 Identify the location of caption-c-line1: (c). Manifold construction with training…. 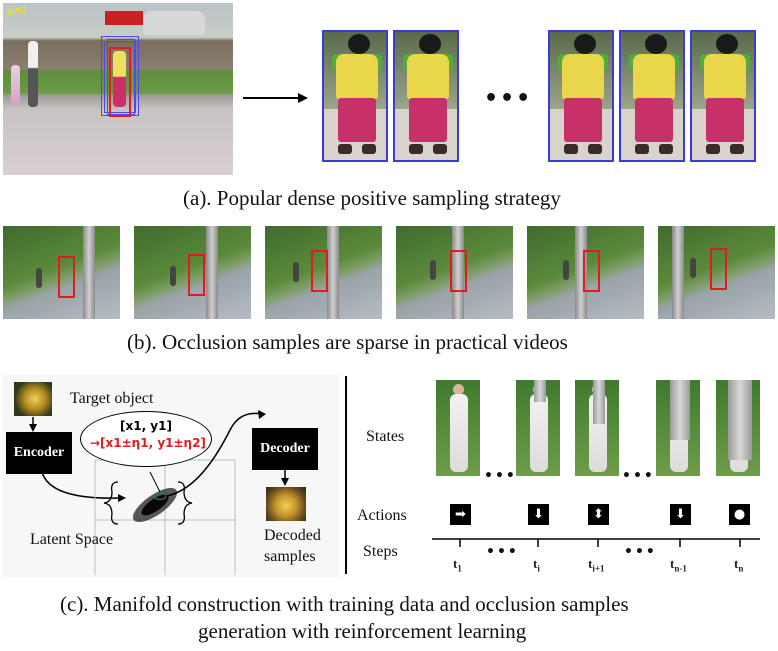
(344, 604).